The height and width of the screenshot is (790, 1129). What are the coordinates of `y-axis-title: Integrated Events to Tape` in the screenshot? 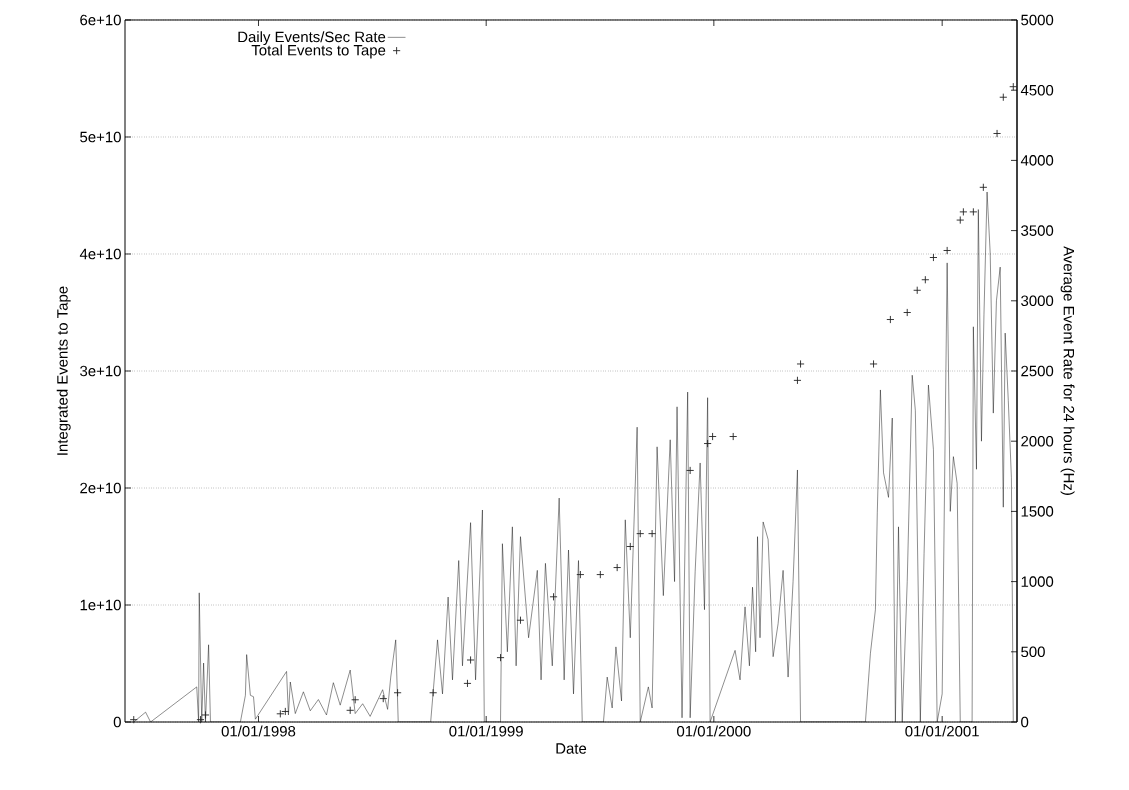 It's located at (63, 370).